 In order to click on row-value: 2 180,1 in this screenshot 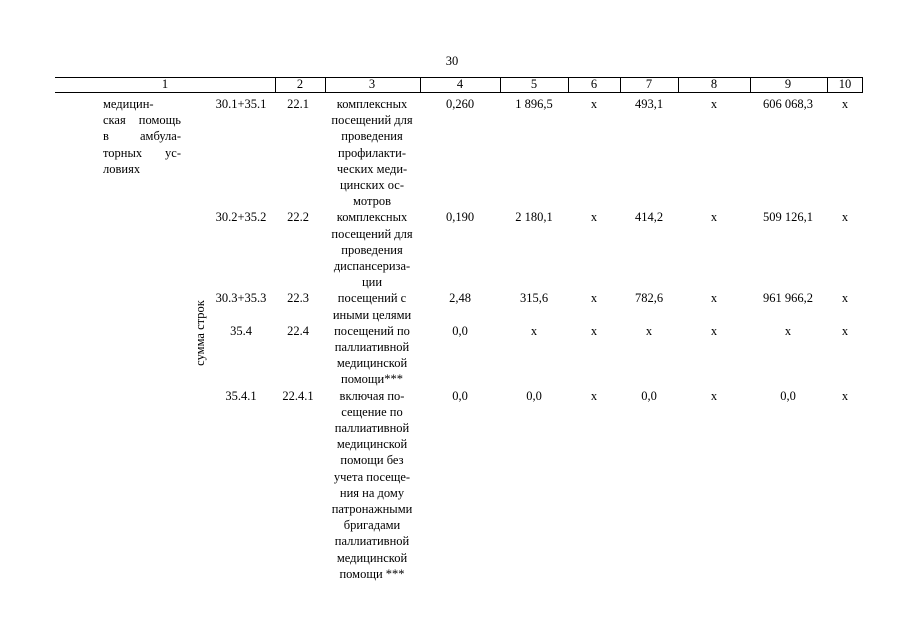, I will do `click(534, 217)`.